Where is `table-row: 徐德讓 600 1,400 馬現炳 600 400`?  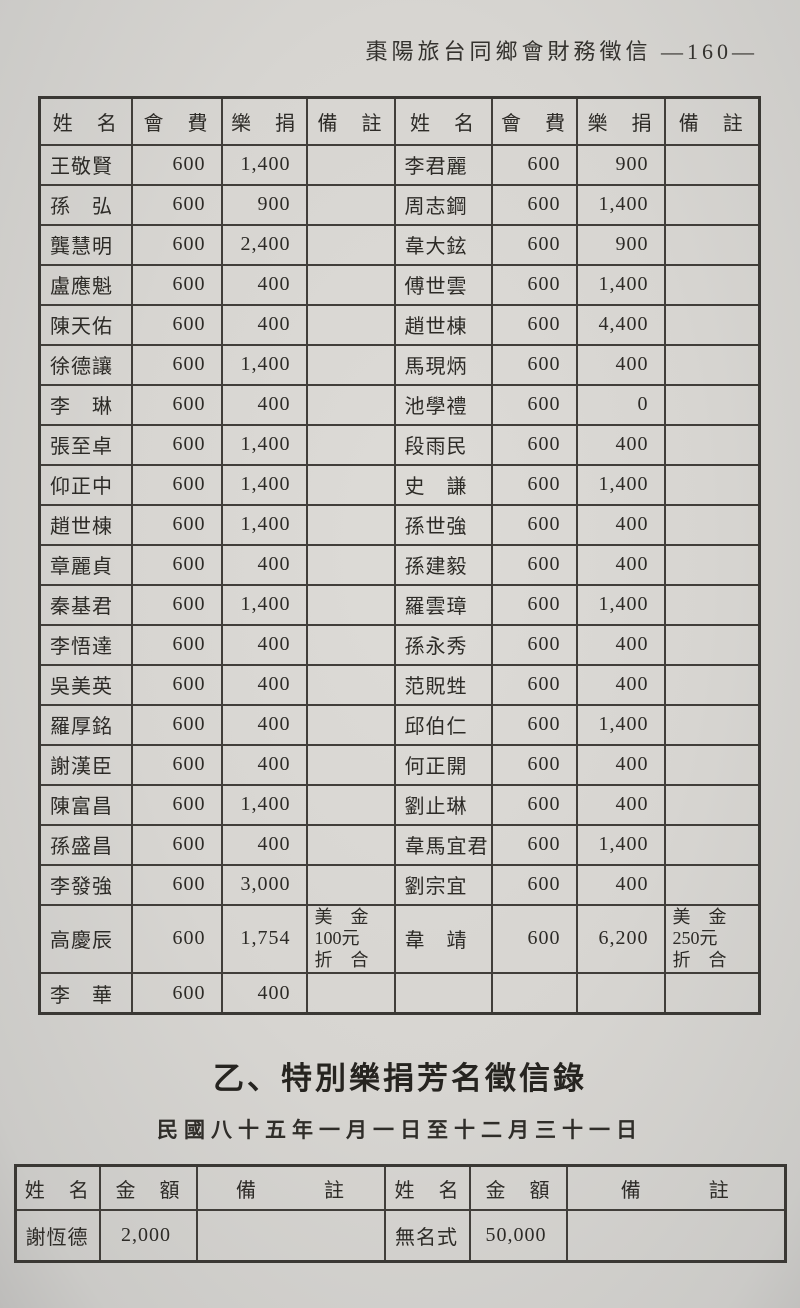
table-row: 徐德讓 600 1,400 馬現炳 600 400 is located at coordinates (399, 364).